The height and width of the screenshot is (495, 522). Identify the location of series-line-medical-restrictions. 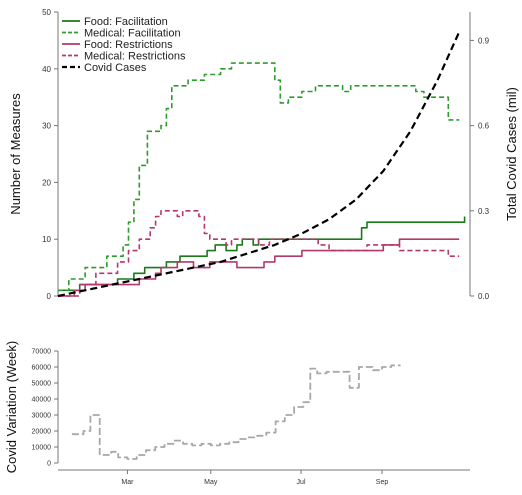
(259, 253).